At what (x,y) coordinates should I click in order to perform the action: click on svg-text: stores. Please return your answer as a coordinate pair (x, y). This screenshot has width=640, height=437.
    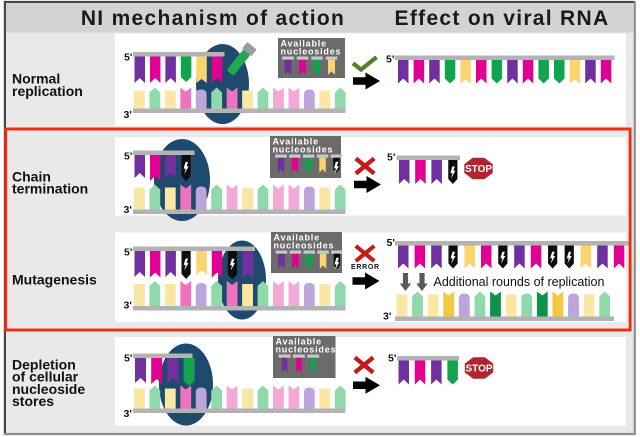
    Looking at the image, I should click on (33, 401).